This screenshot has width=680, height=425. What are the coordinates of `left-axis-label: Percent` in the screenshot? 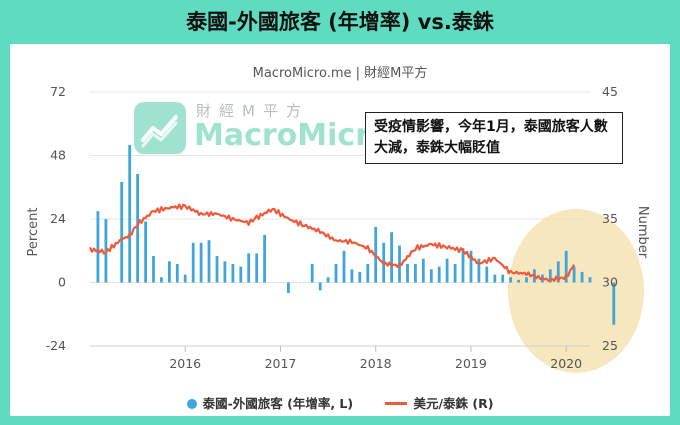 It's located at (33, 232).